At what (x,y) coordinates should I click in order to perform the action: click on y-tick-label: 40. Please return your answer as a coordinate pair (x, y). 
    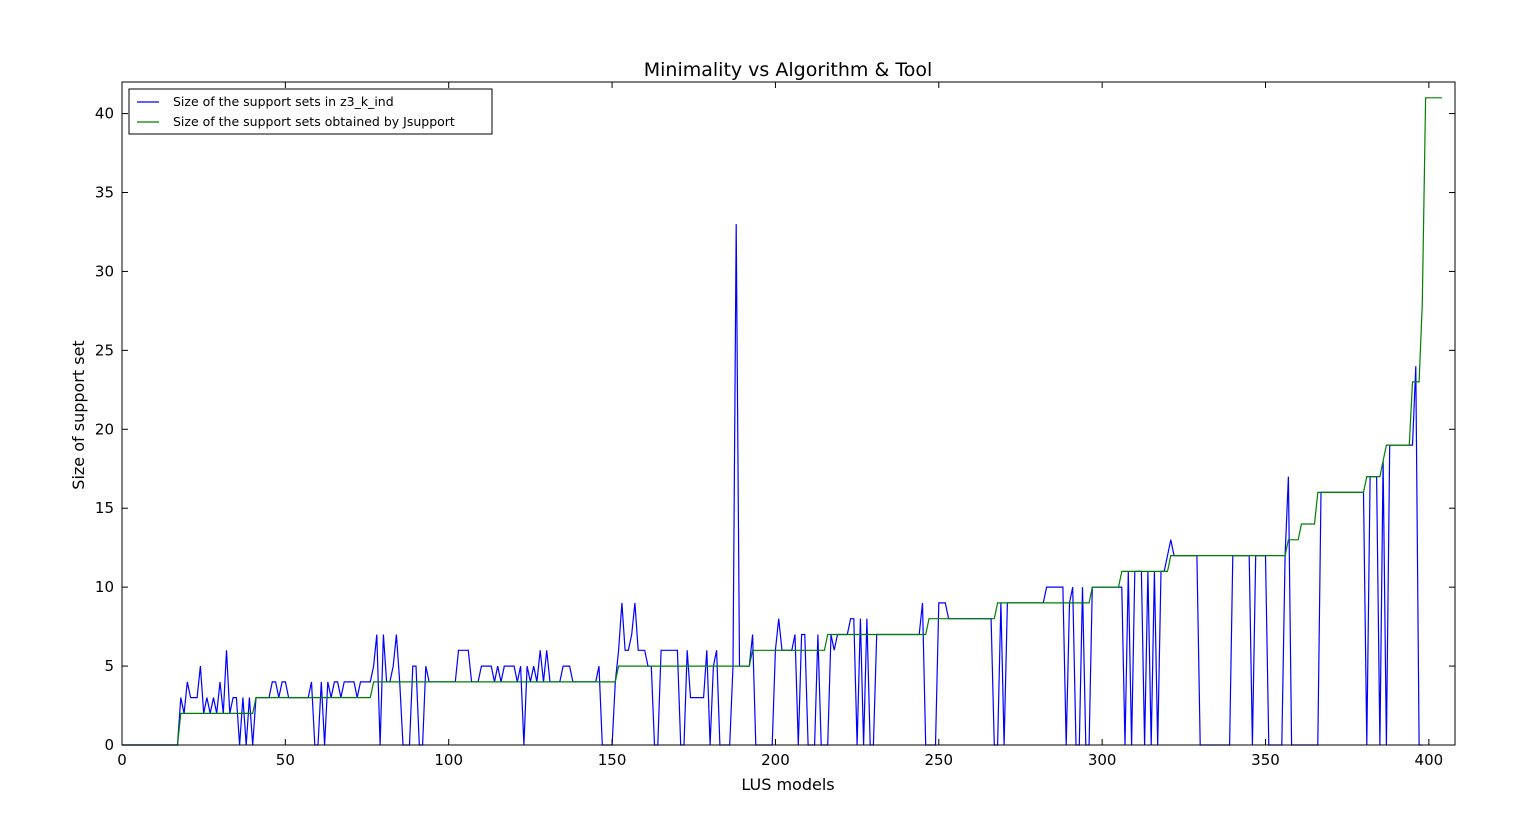
    Looking at the image, I should click on (104, 114).